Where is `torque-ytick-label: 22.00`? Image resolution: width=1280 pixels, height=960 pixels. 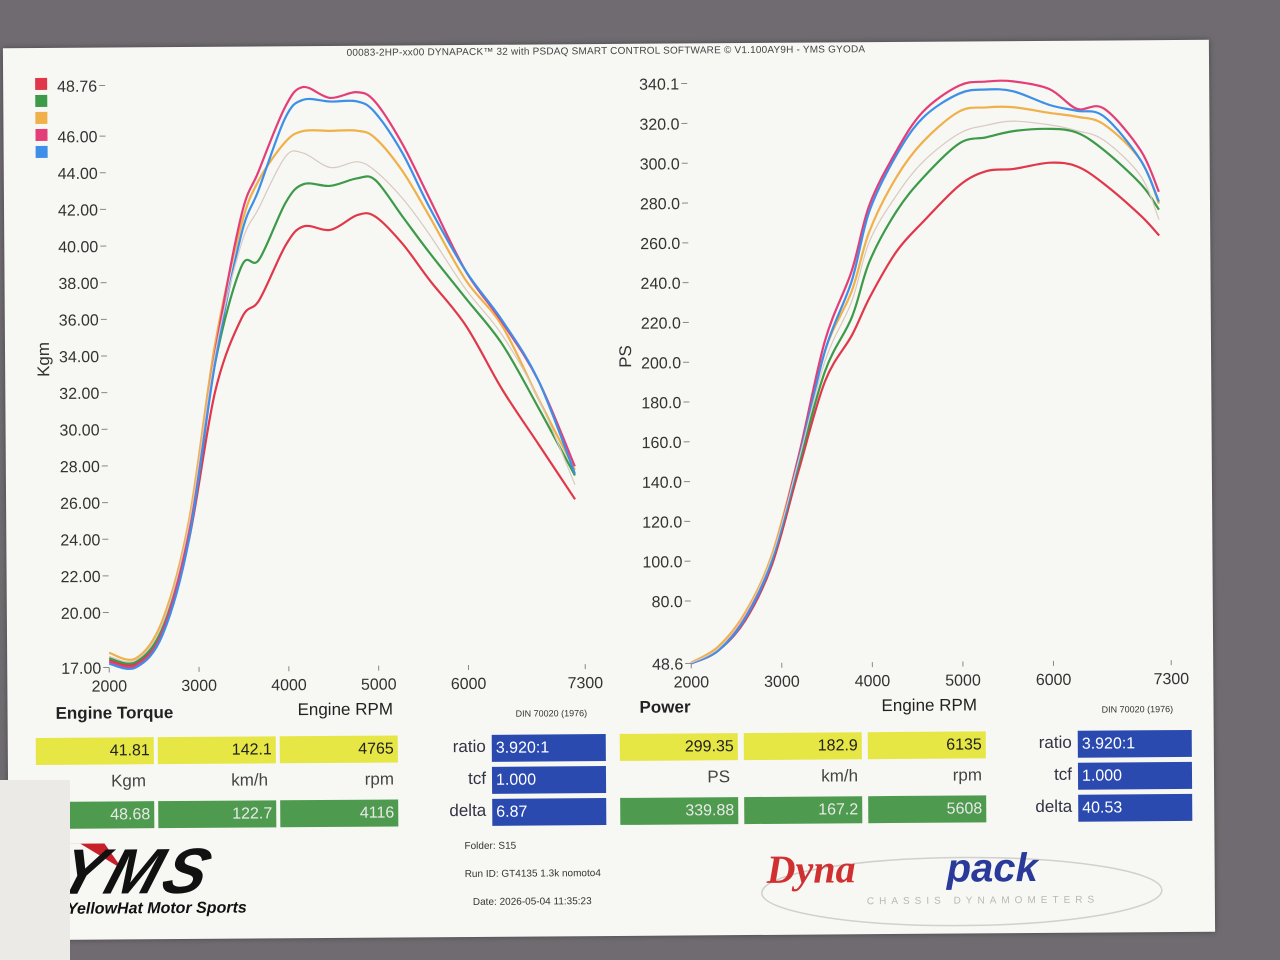
torque-ytick-label: 22.00 is located at coordinates (80, 577).